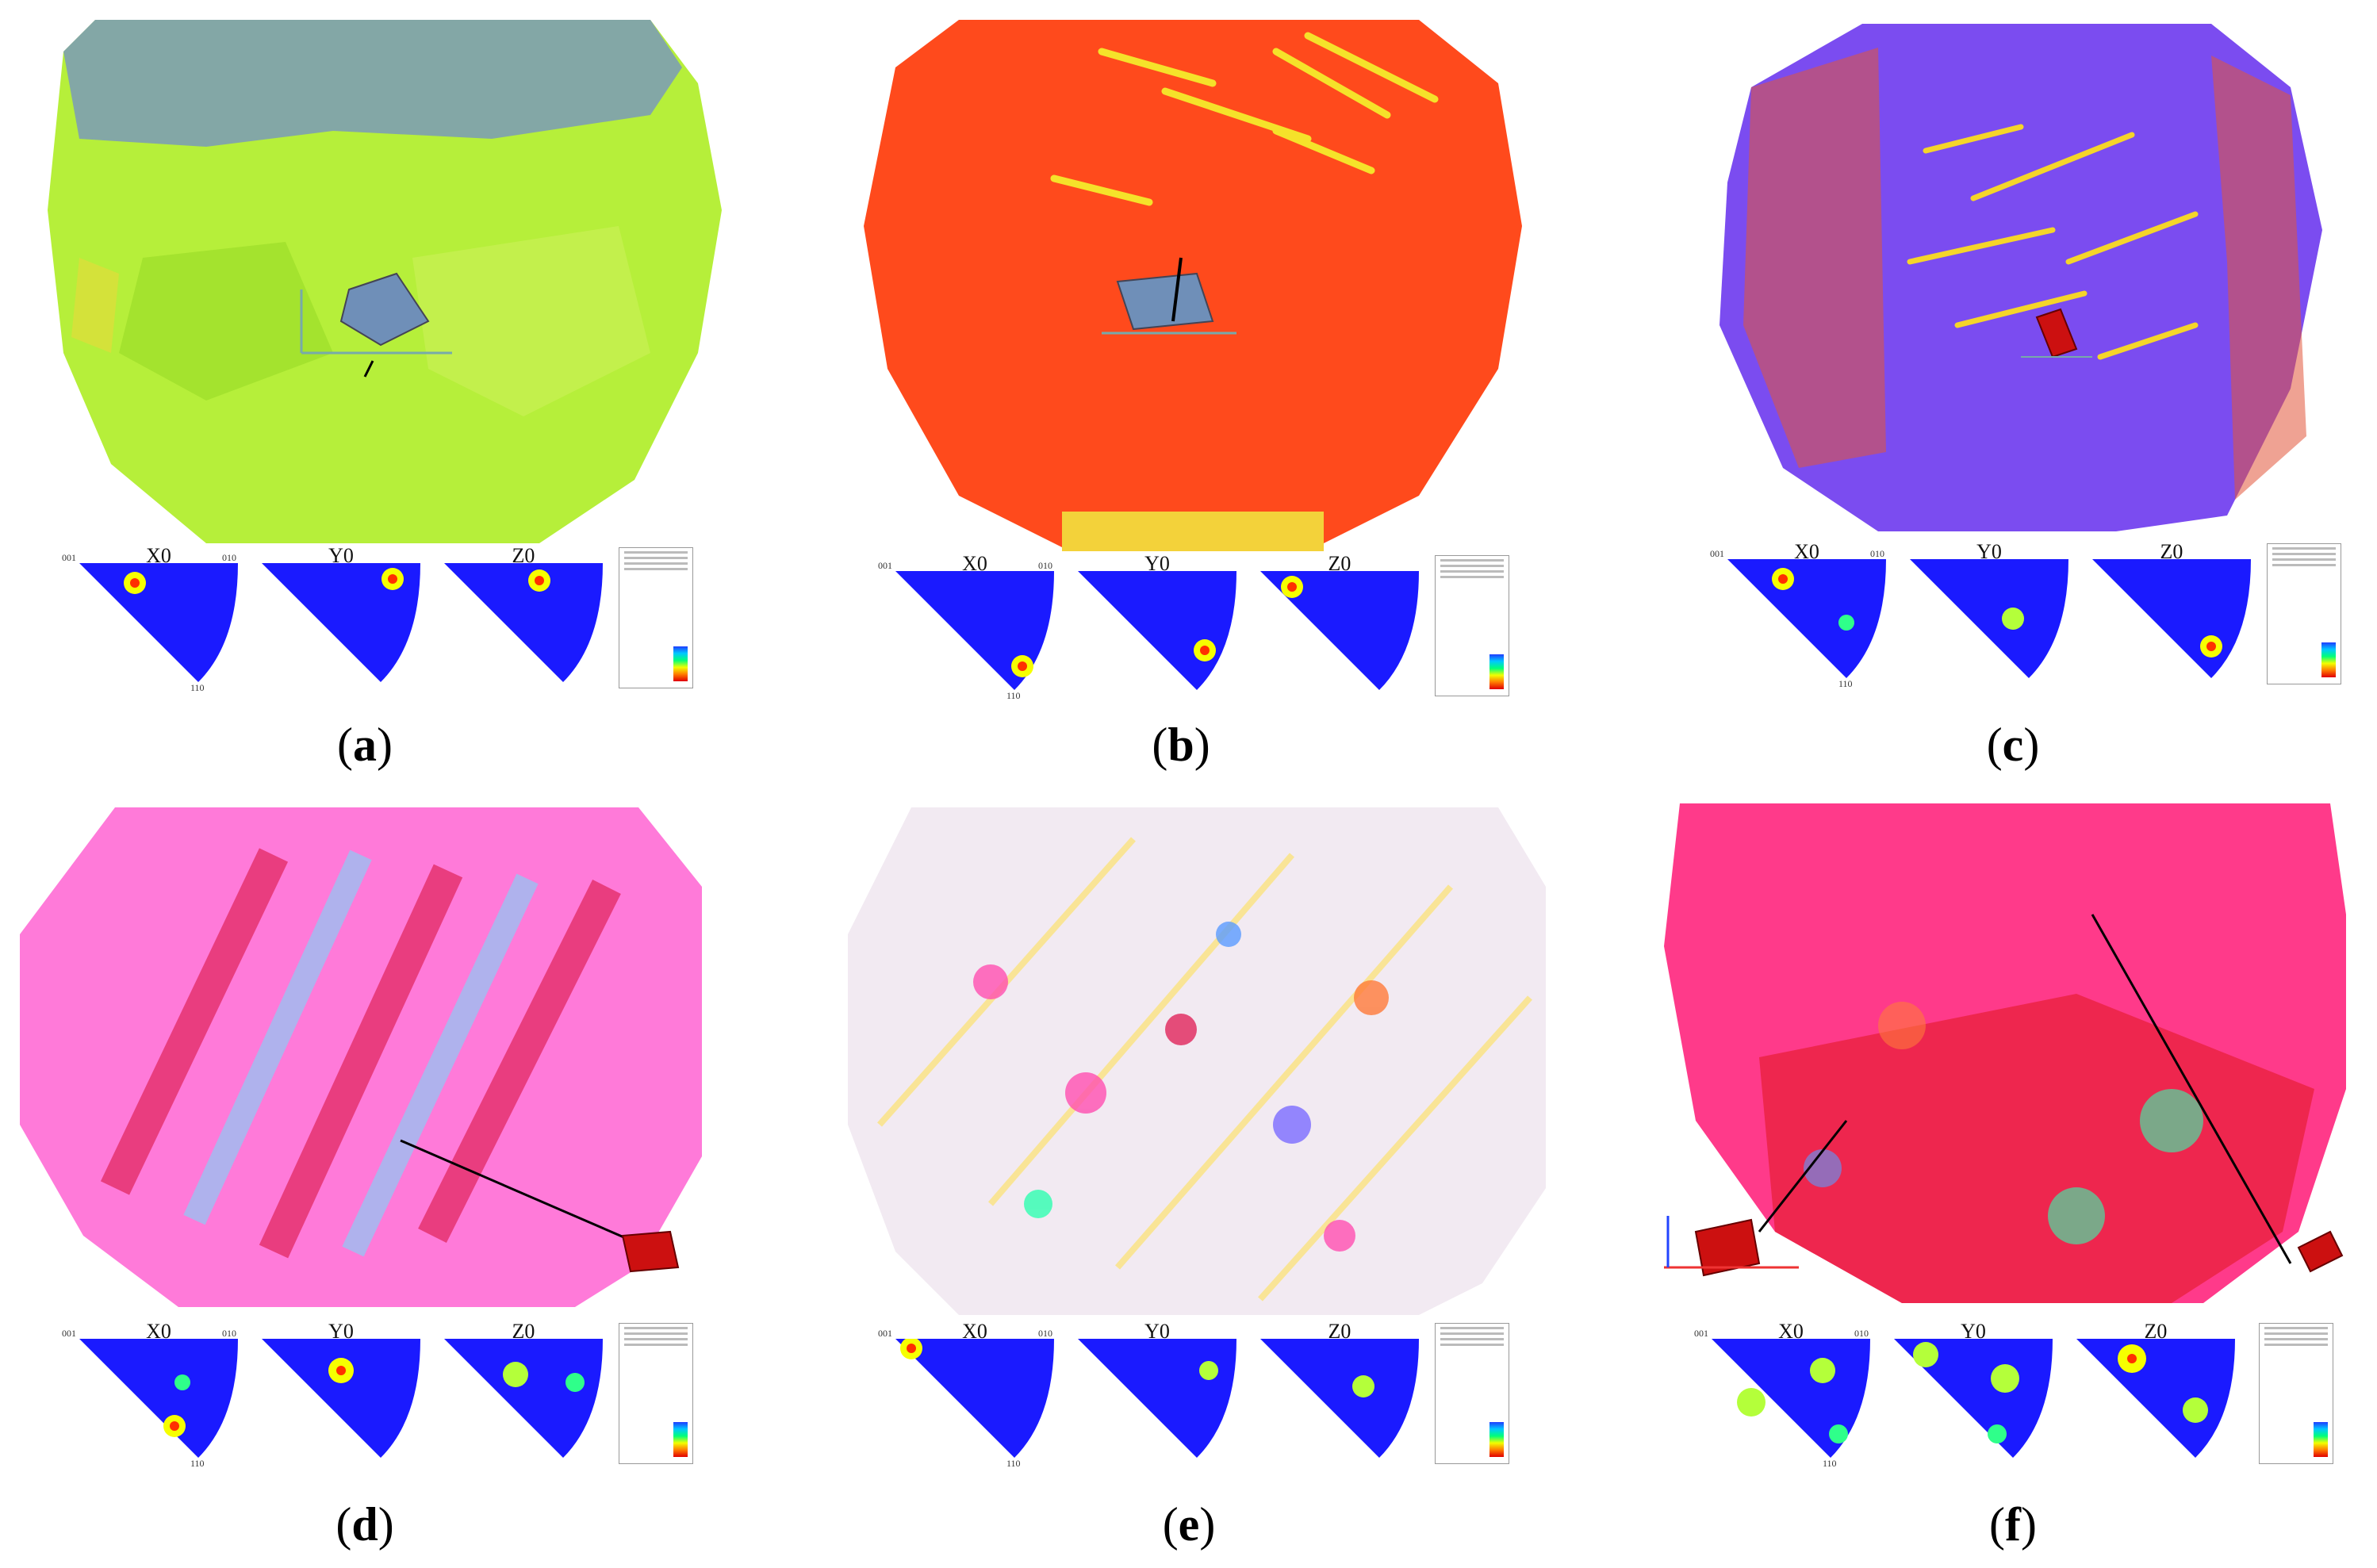  What do you see at coordinates (365, 745) in the screenshot?
I see `caption-a: (a)` at bounding box center [365, 745].